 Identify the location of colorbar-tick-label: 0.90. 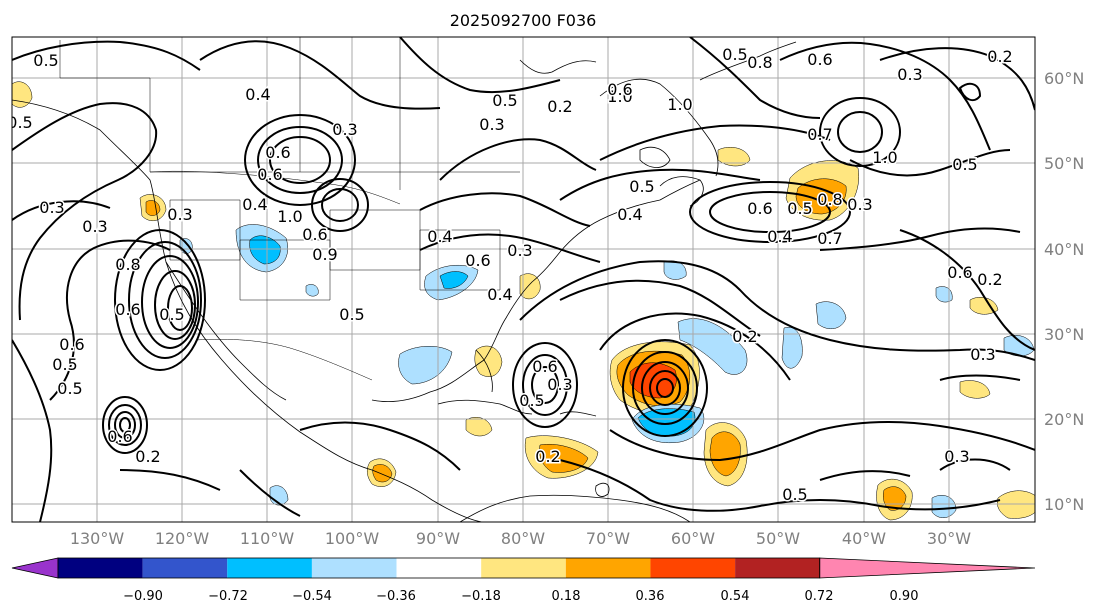
(904, 596).